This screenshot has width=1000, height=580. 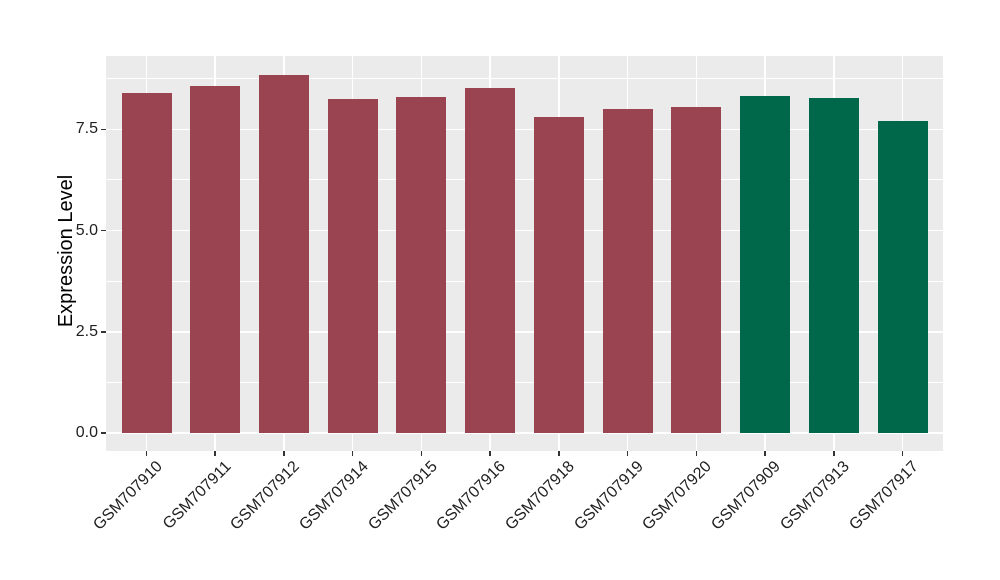 I want to click on bar-GSM707910, so click(x=146, y=263).